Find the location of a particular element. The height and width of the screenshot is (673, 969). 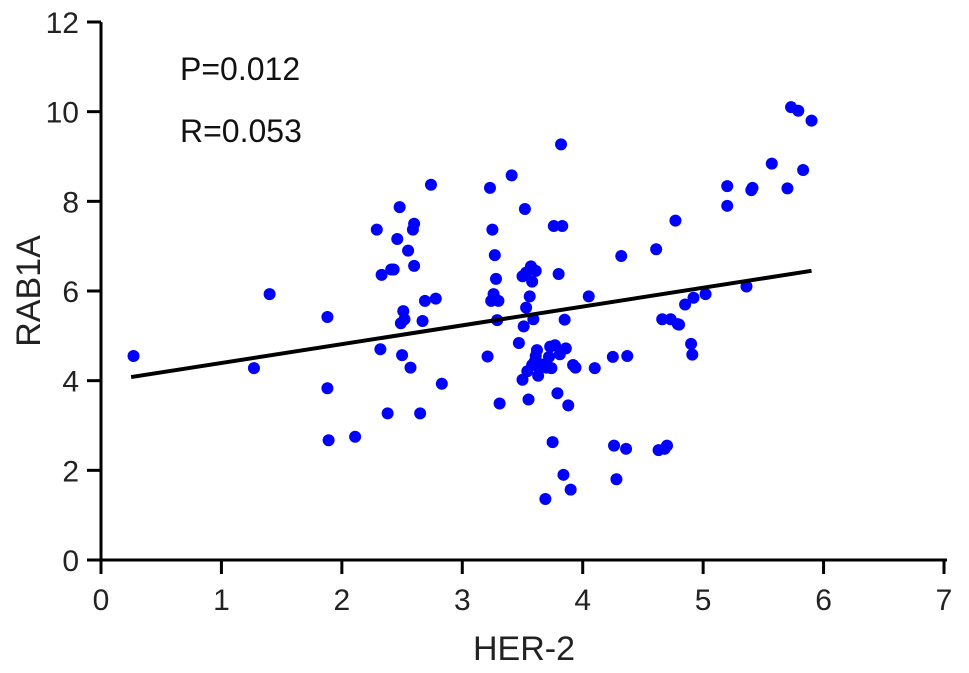

y-tick-label: 8 is located at coordinates (70, 202).